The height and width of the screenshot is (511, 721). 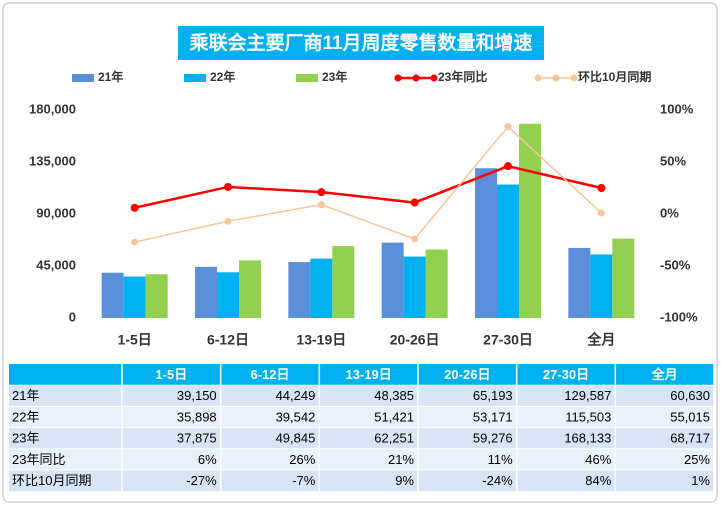 What do you see at coordinates (197, 416) in the screenshot?
I see `table-cell: 35,898` at bounding box center [197, 416].